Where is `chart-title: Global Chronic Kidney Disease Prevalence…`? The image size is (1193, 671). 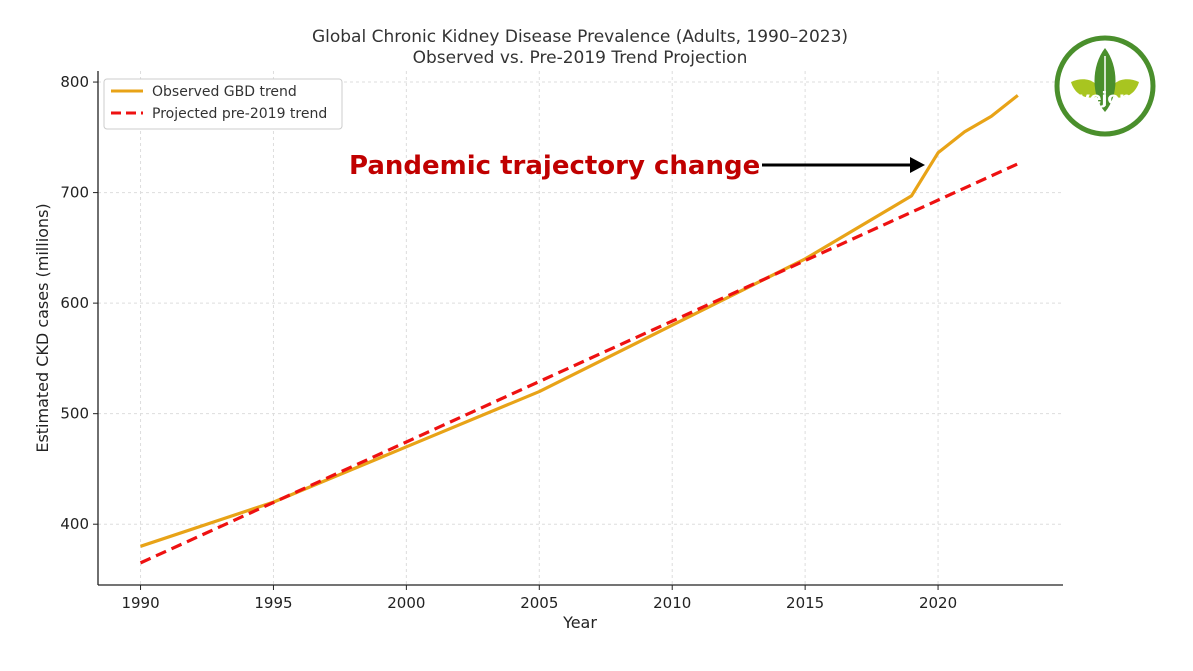 chart-title: Global Chronic Kidney Disease Prevalence… is located at coordinates (580, 37).